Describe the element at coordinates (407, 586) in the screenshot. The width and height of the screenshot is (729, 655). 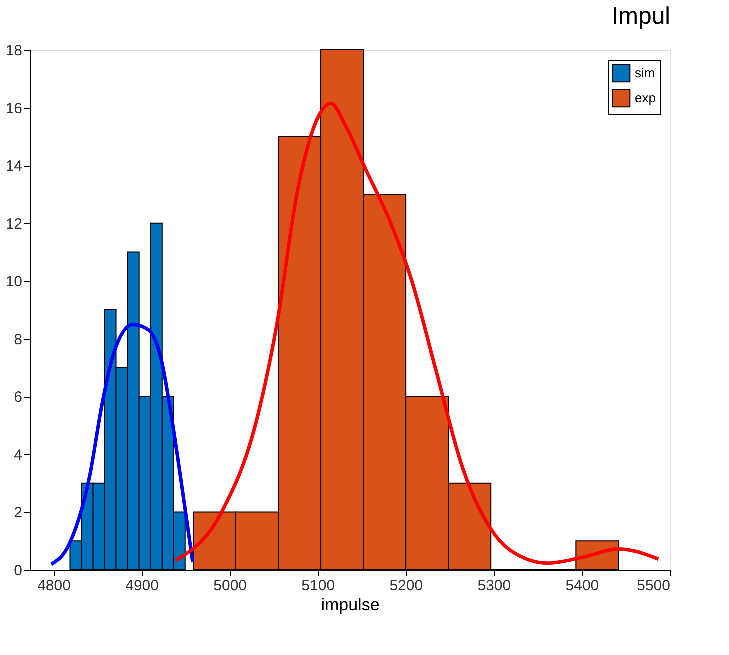
I see `x-tick-label: 5200` at that location.